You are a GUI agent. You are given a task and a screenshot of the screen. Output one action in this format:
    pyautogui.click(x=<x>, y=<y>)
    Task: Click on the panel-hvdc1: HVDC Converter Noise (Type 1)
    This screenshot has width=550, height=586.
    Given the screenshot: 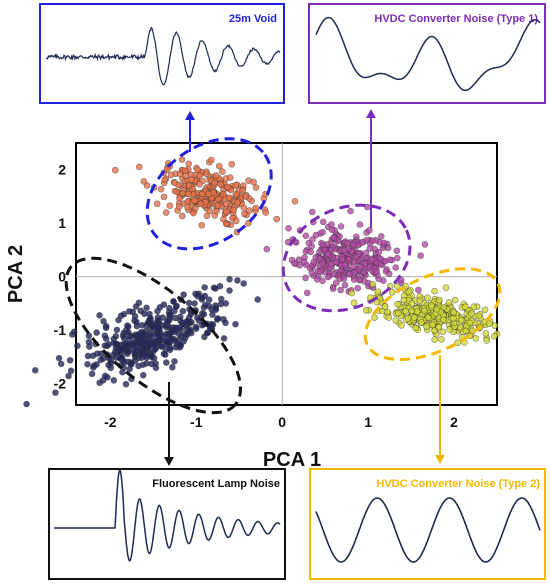 What is the action you would take?
    pyautogui.click(x=427, y=53)
    